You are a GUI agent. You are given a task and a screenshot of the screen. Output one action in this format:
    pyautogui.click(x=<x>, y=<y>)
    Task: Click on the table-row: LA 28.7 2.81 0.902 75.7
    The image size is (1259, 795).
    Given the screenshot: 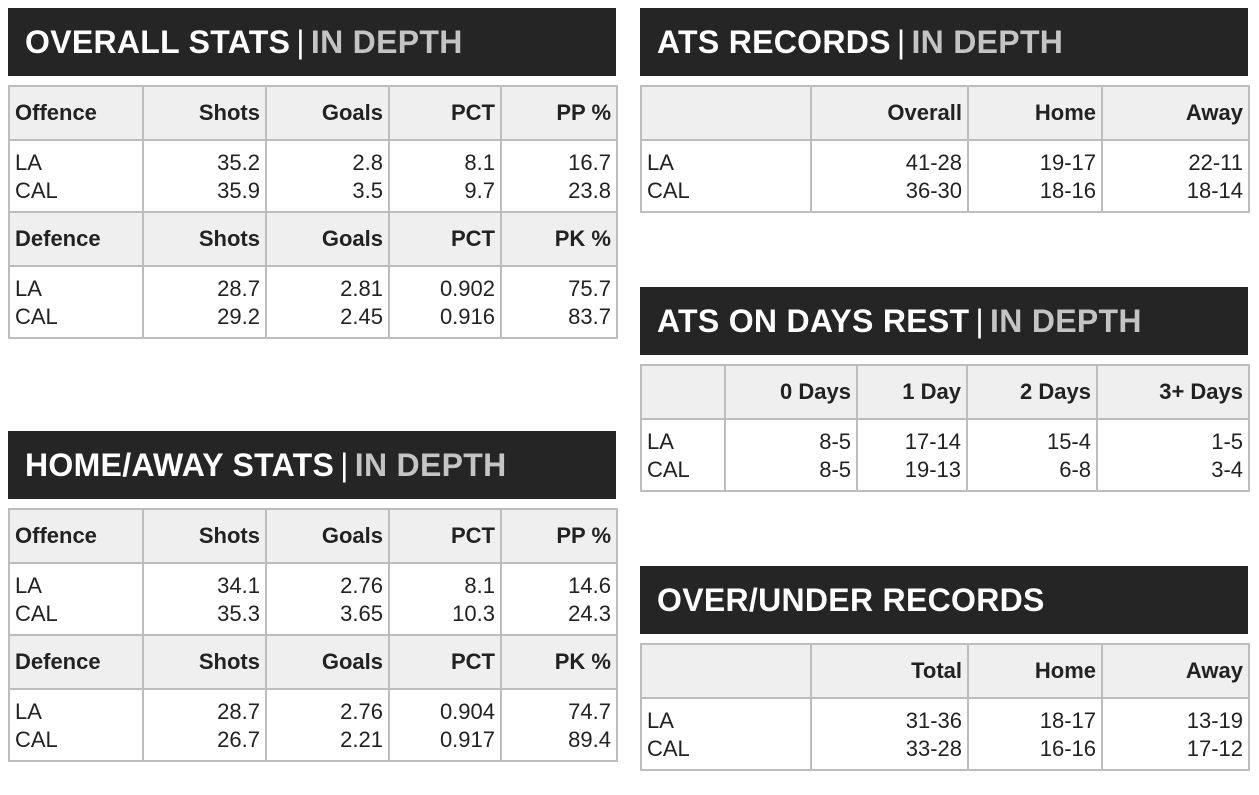 What is the action you would take?
    pyautogui.click(x=313, y=284)
    